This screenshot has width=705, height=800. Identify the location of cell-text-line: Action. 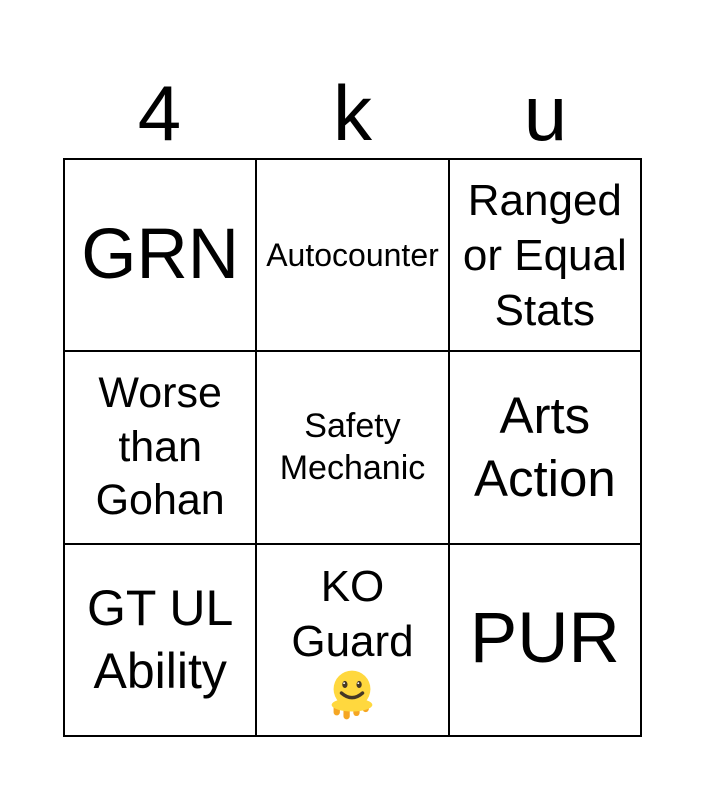
(544, 479).